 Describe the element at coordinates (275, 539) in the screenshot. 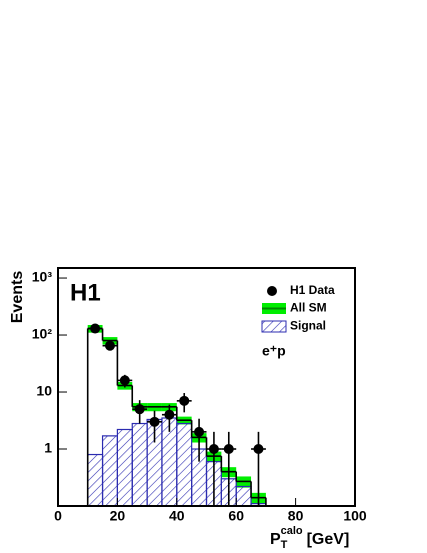

I see `x-label-base: P` at that location.